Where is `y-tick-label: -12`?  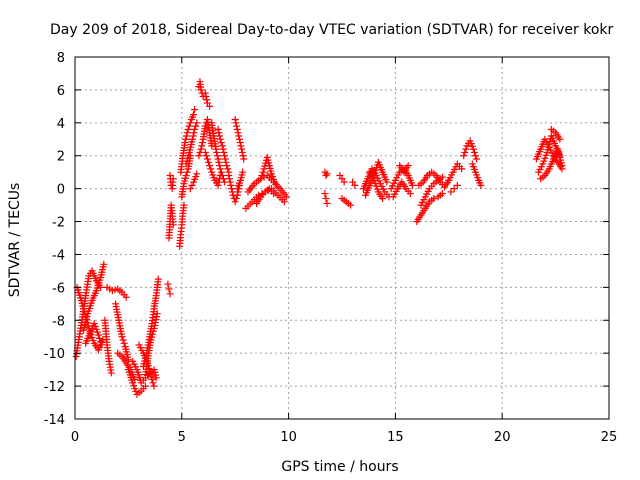
y-tick-label: -12 is located at coordinates (54, 387).